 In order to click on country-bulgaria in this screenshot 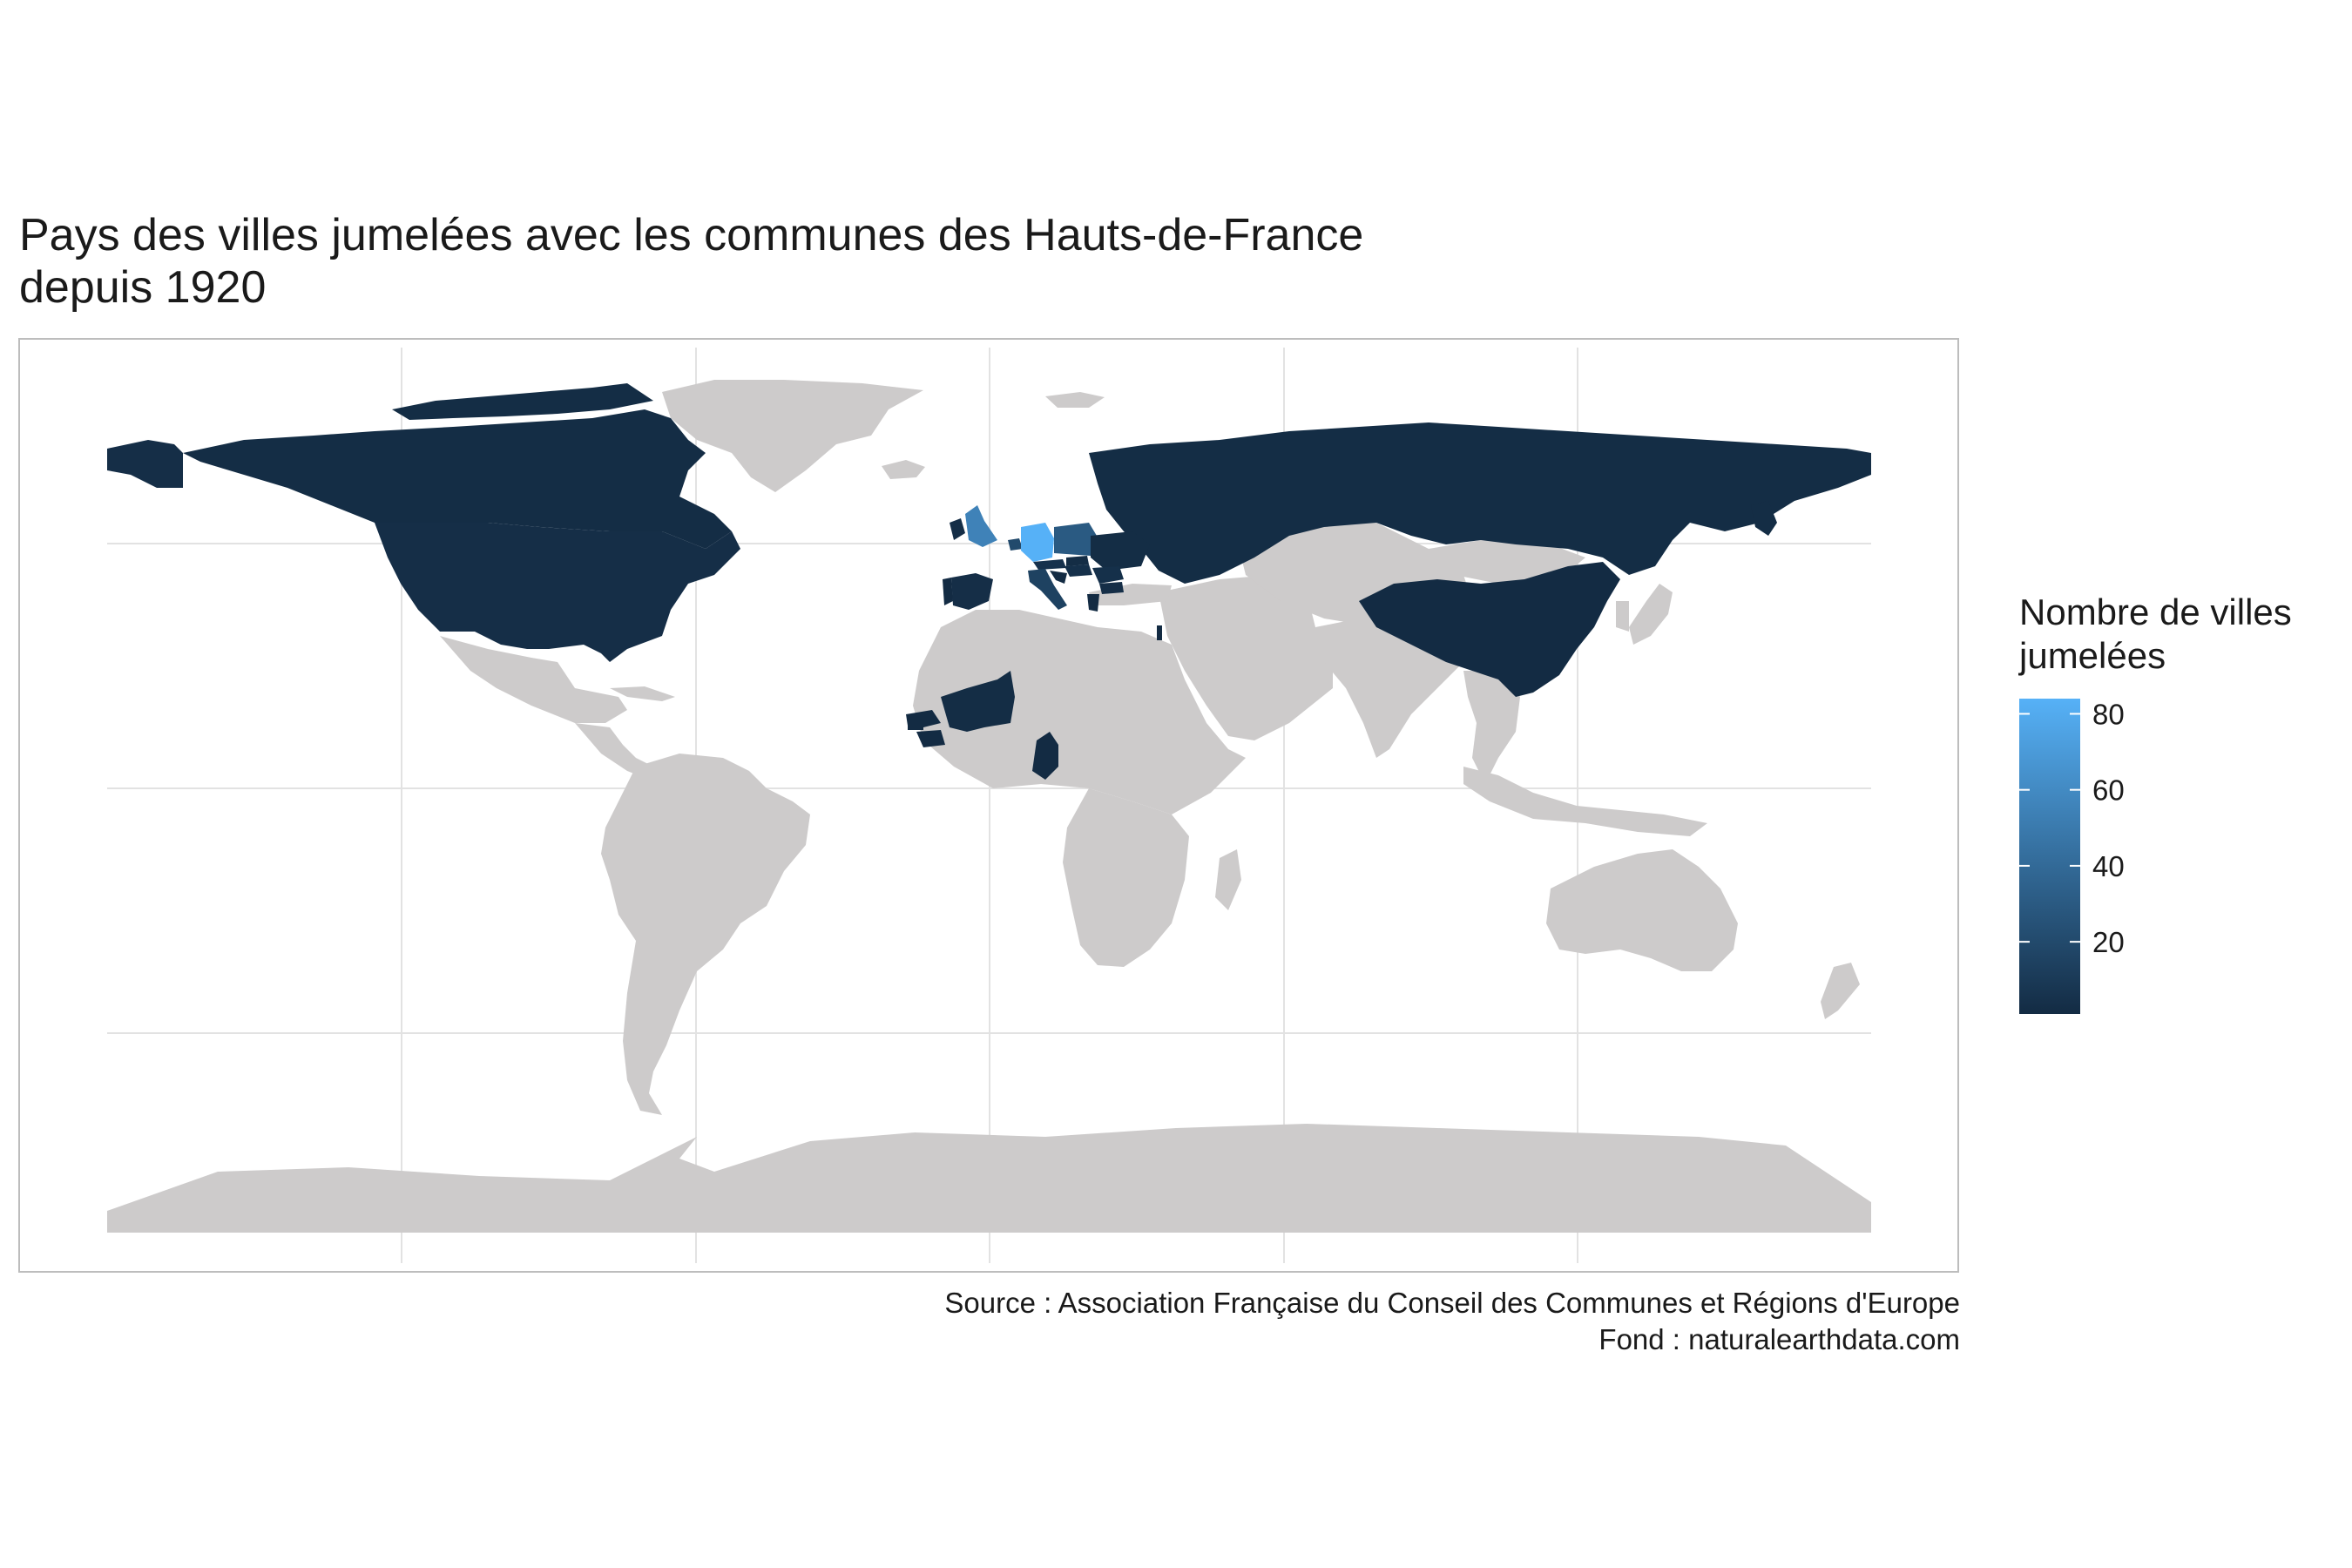, I will do `click(1112, 588)`.